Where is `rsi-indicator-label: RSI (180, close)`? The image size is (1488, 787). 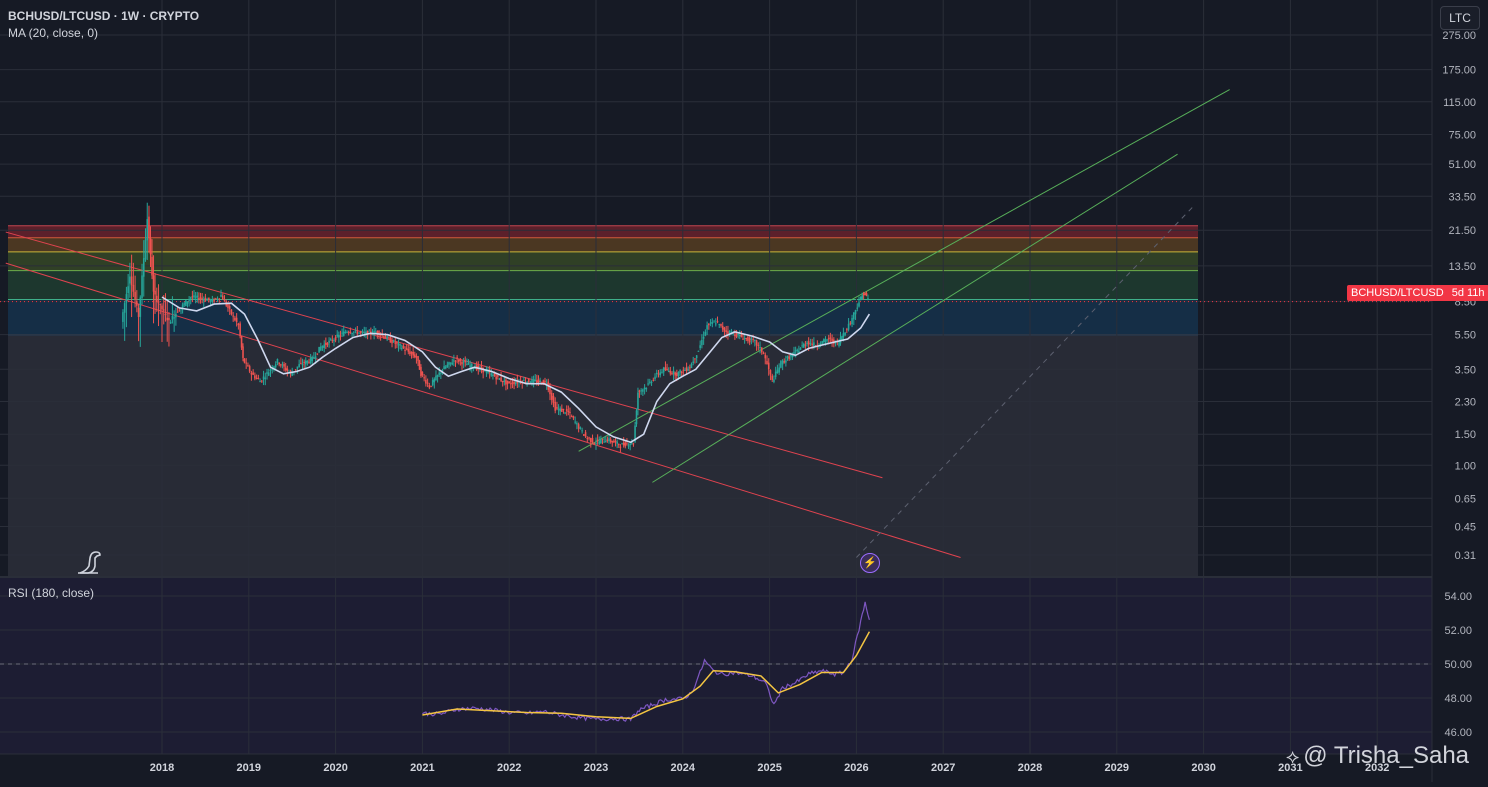
rsi-indicator-label: RSI (180, close) is located at coordinates (51, 593).